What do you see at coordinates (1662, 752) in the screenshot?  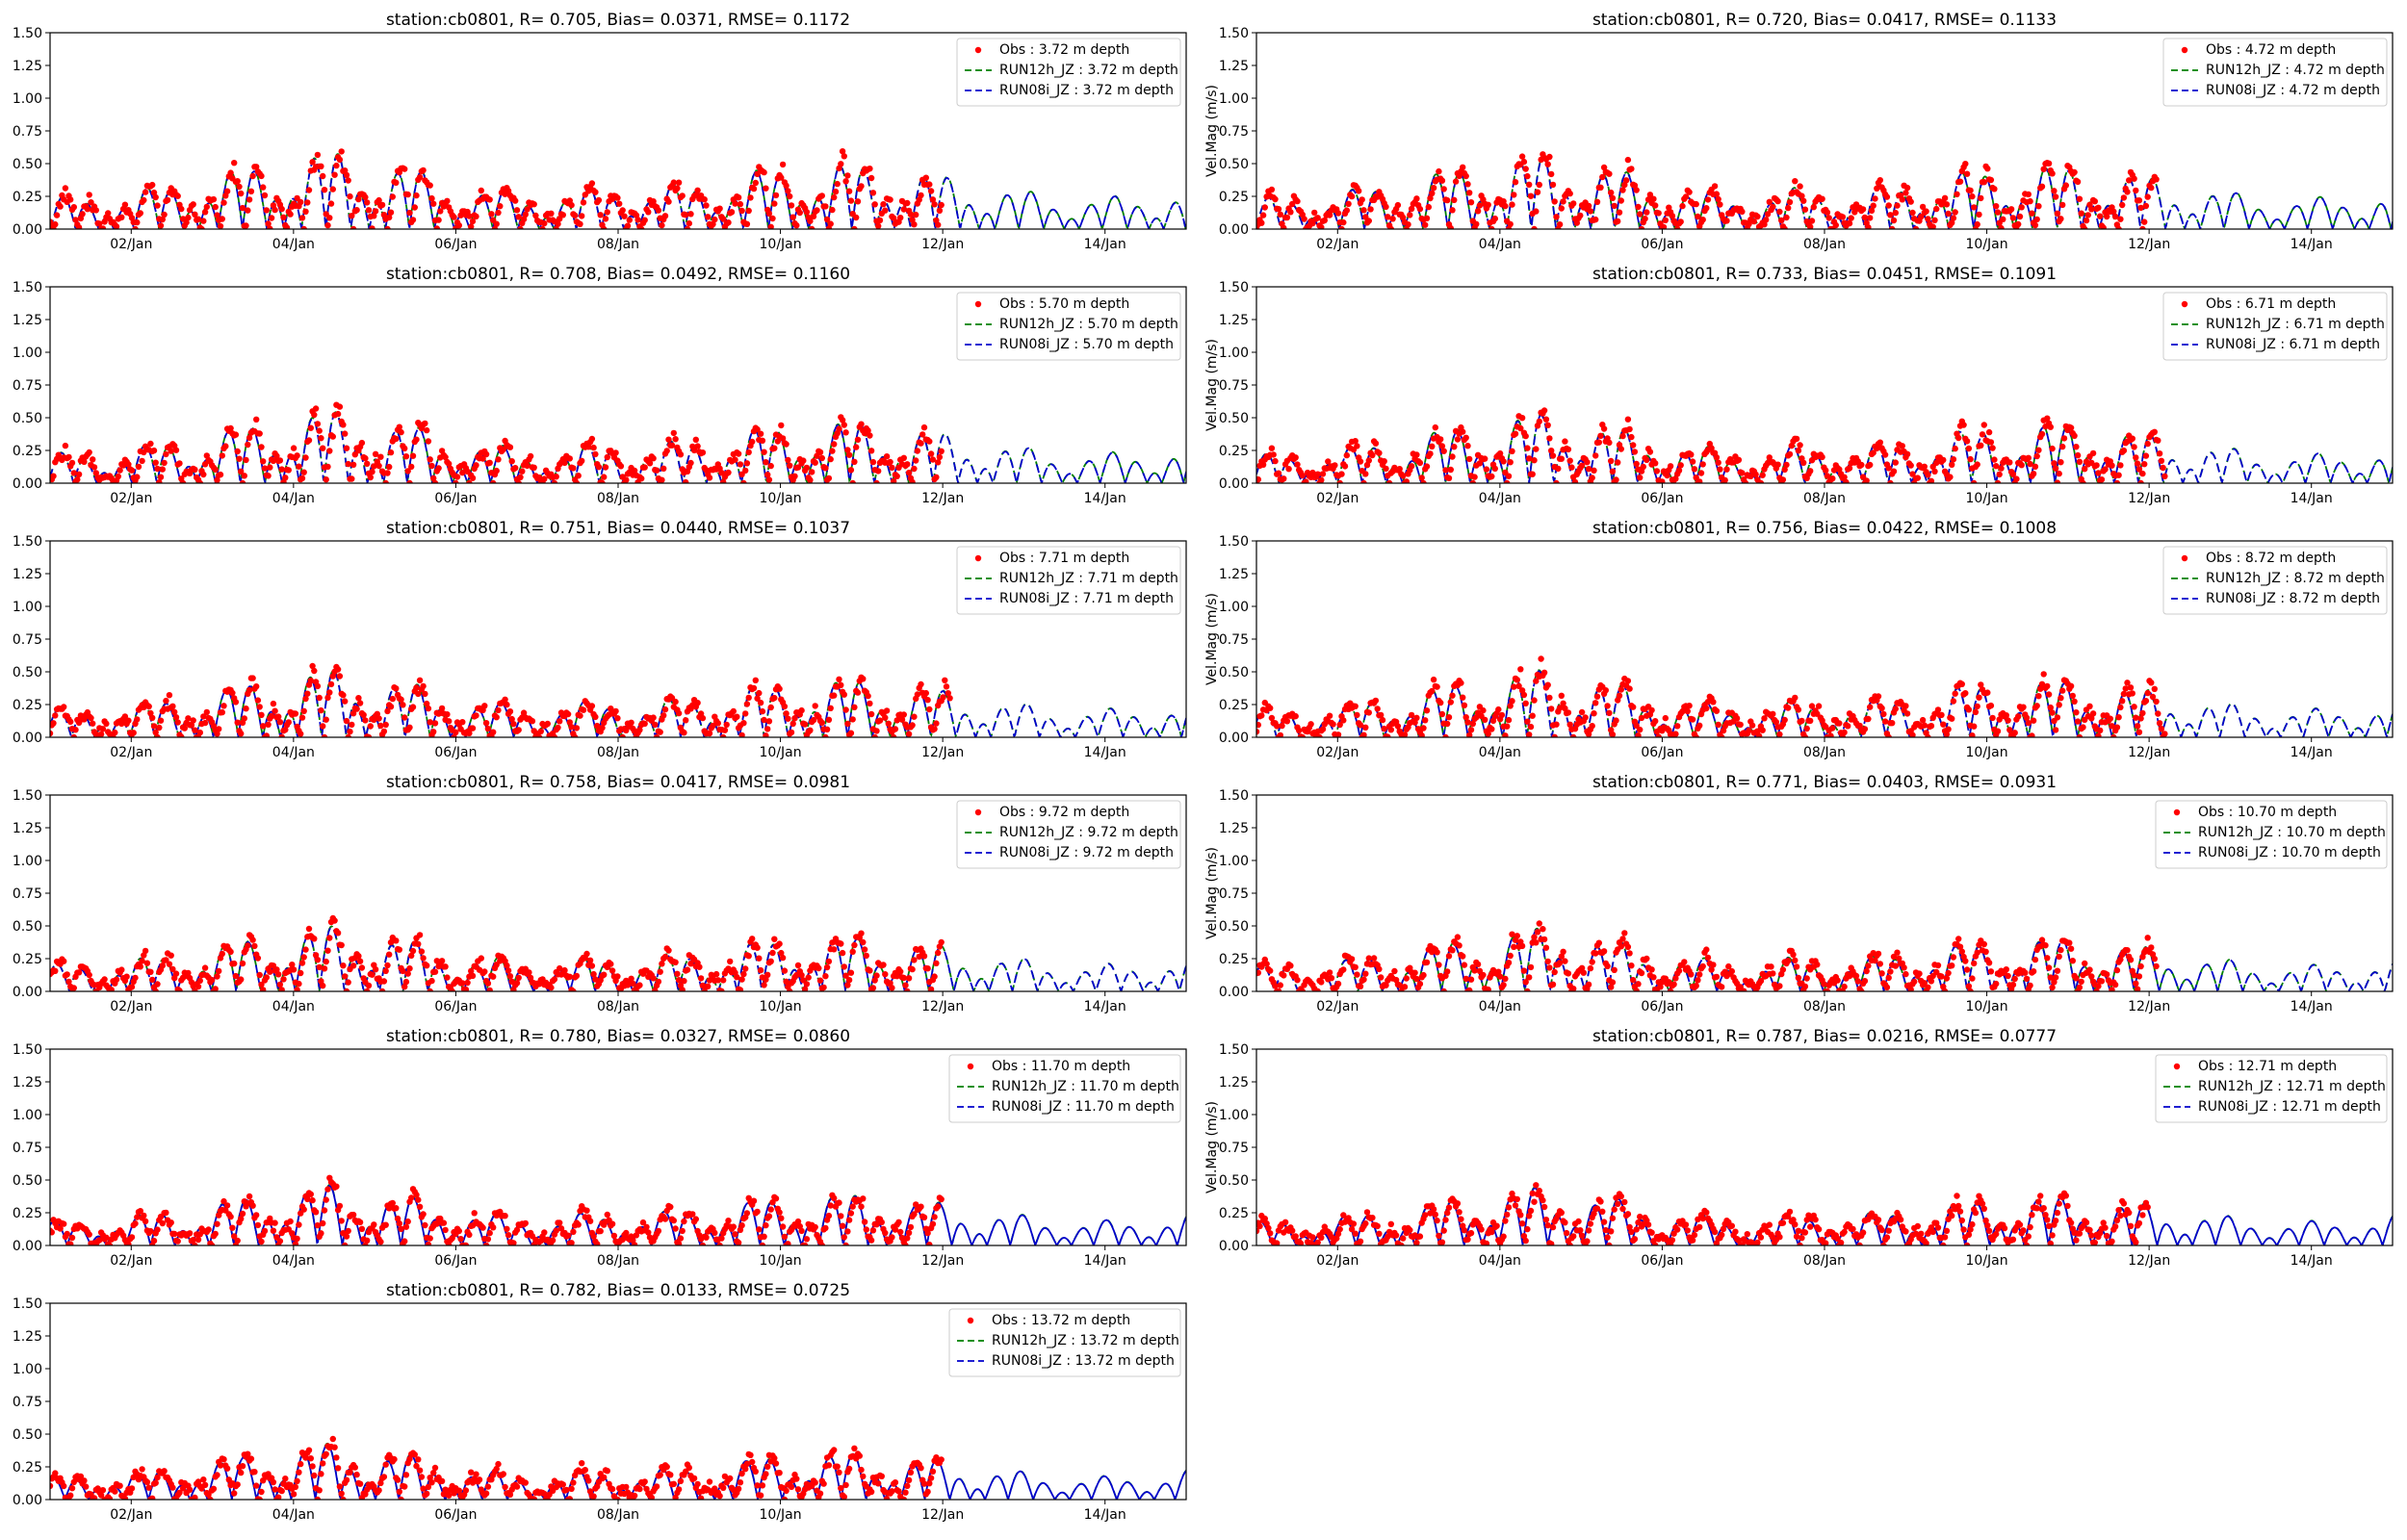 I see `x-tick-label: 06/Jan` at bounding box center [1662, 752].